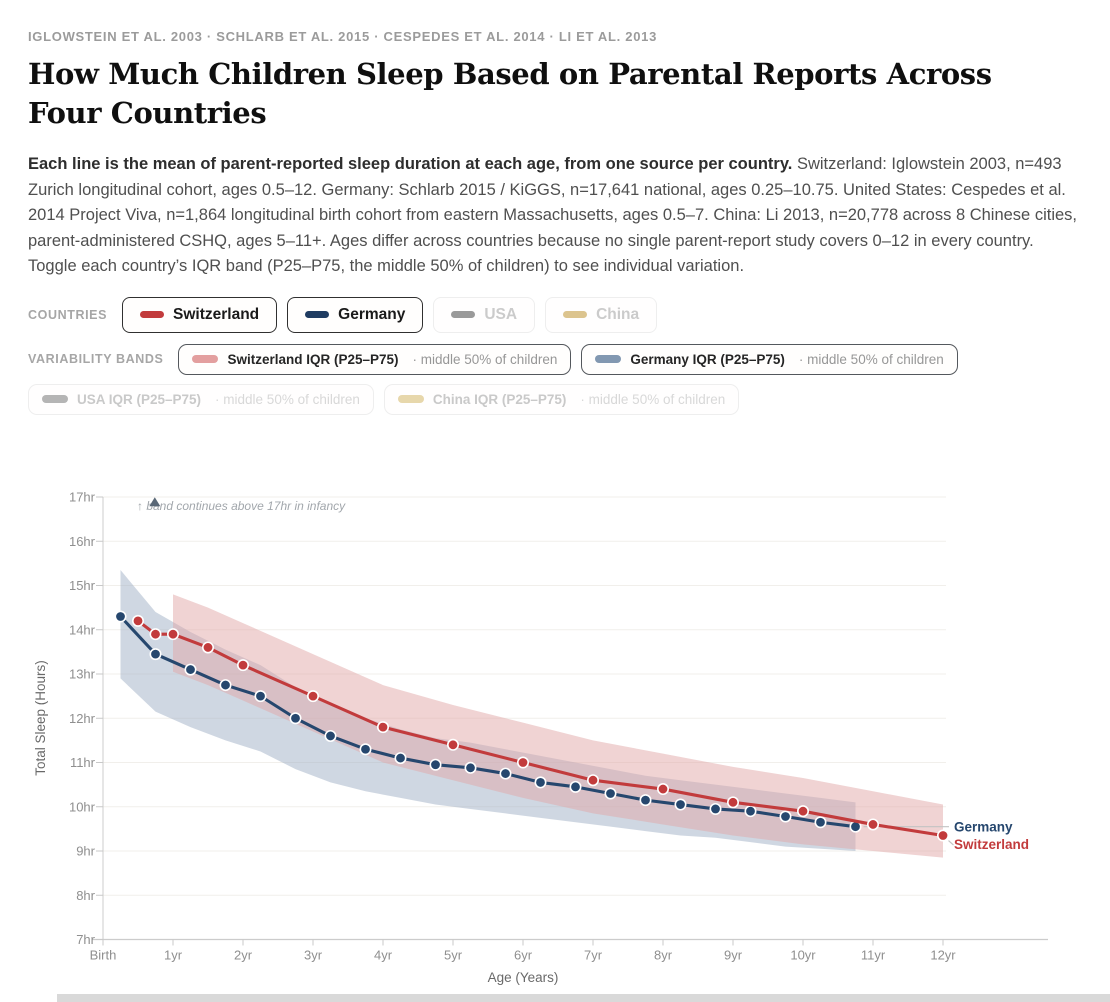 This screenshot has width=1110, height=1002. Describe the element at coordinates (707, 359) in the screenshot. I see `band-toggle-label: Germany IQR (P25–P75)` at that location.